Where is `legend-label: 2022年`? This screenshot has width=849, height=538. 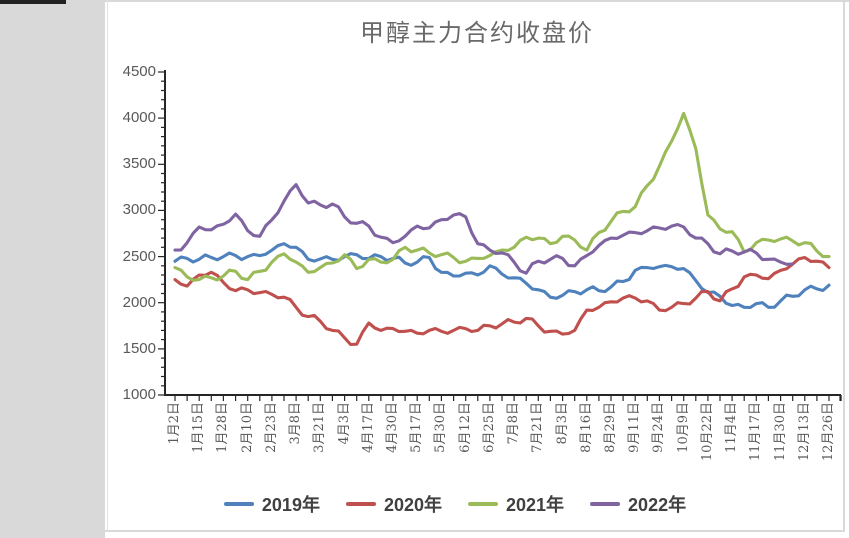
legend-label: 2022年 is located at coordinates (657, 505).